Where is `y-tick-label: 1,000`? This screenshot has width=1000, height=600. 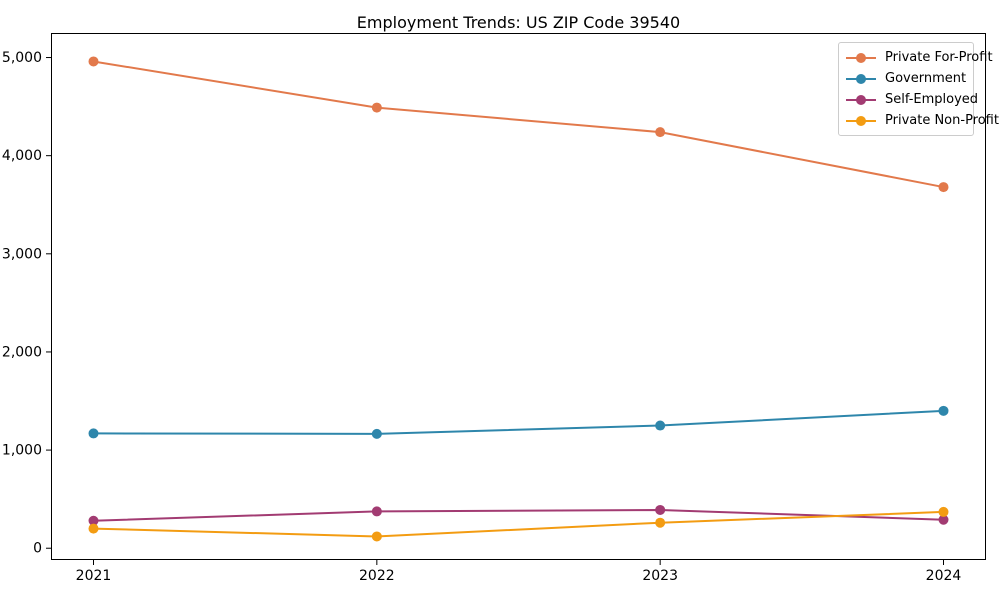 y-tick-label: 1,000 is located at coordinates (22, 451).